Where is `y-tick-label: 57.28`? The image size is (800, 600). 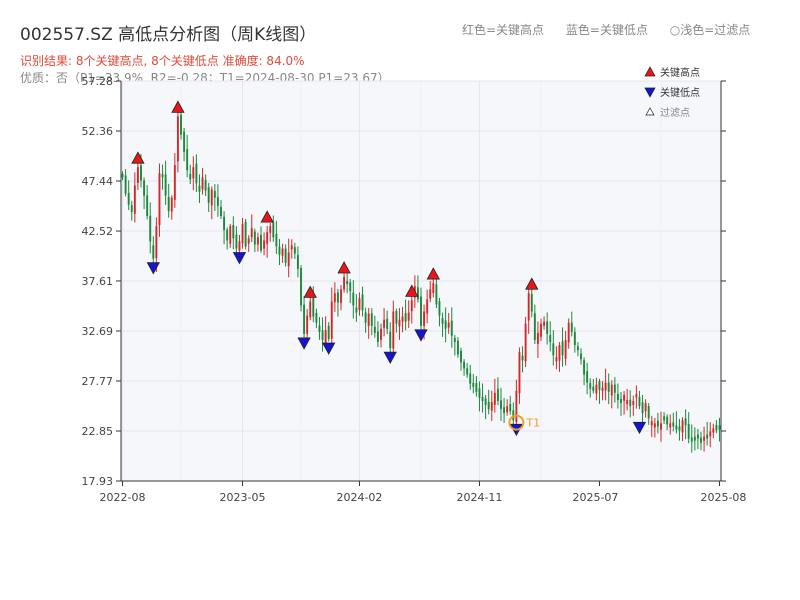 y-tick-label: 57.28 is located at coordinates (98, 81).